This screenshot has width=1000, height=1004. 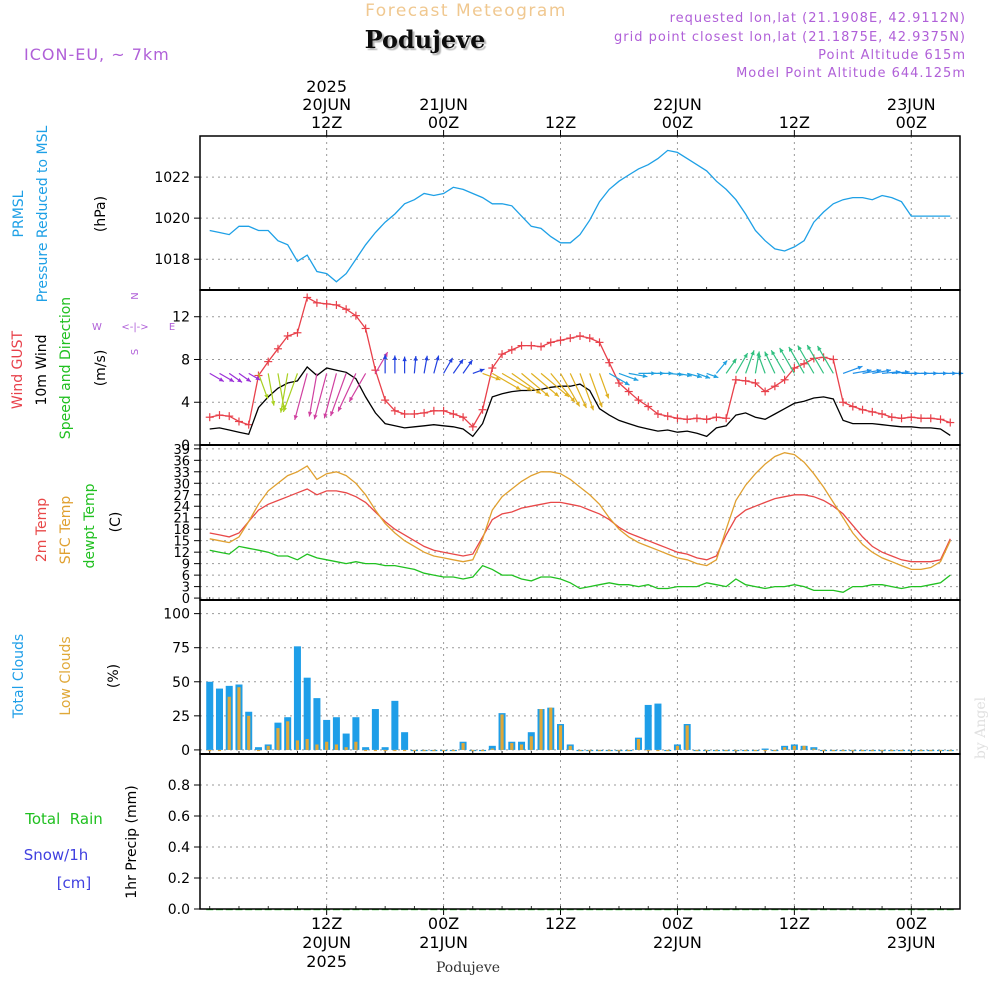 I want to click on y-tick-label: 18, so click(x=181, y=530).